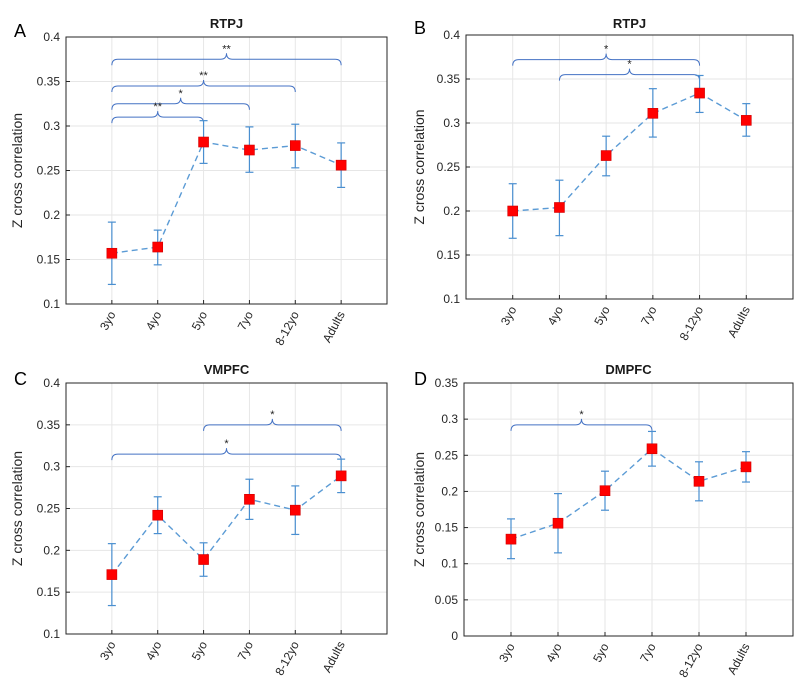 Image resolution: width=795 pixels, height=682 pixels. What do you see at coordinates (51, 126) in the screenshot?
I see `y-tick-label: 0.3` at bounding box center [51, 126].